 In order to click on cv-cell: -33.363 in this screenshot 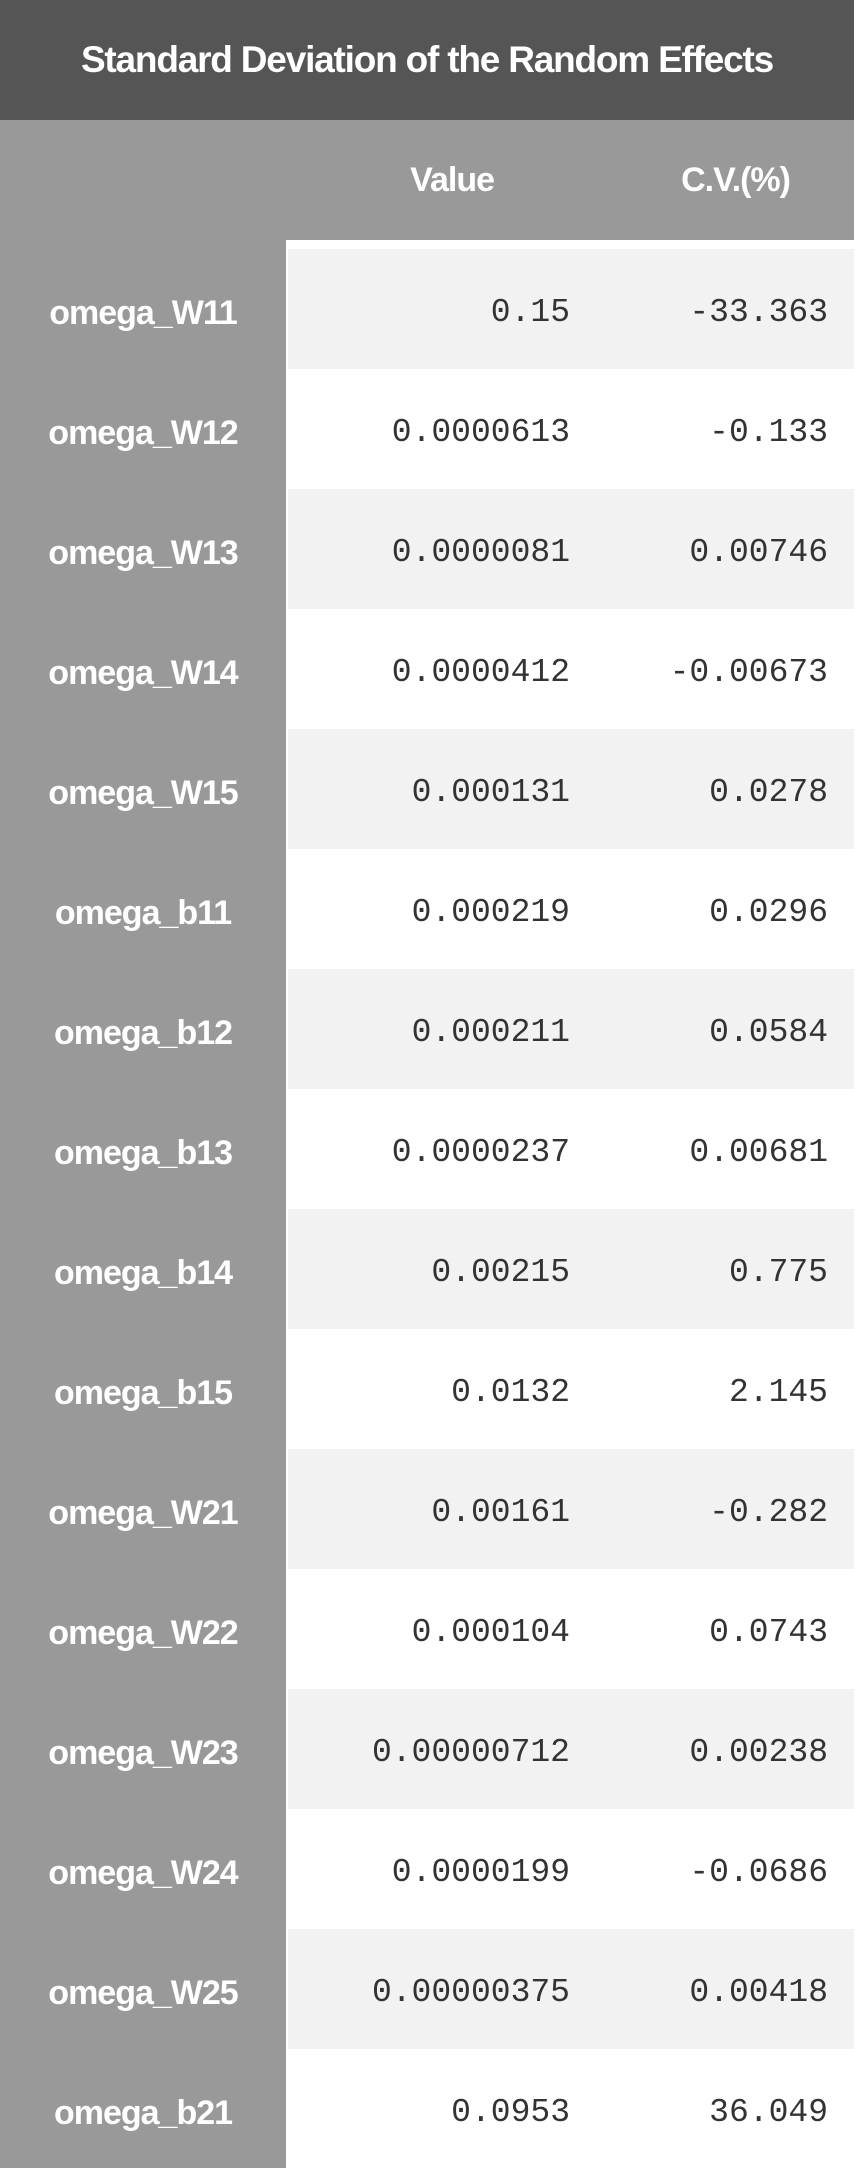, I will do `click(758, 312)`.